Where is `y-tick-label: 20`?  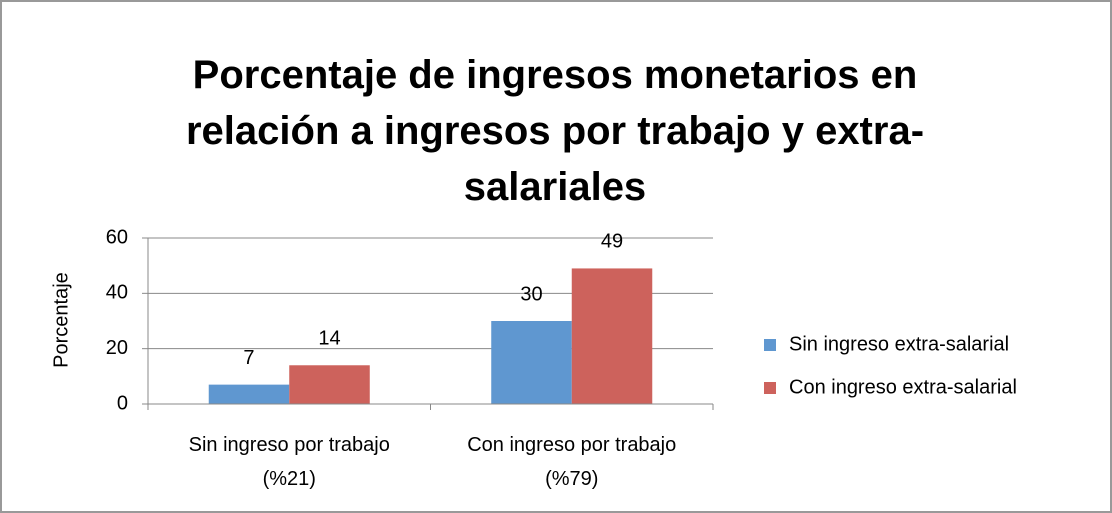
y-tick-label: 20 is located at coordinates (117, 348).